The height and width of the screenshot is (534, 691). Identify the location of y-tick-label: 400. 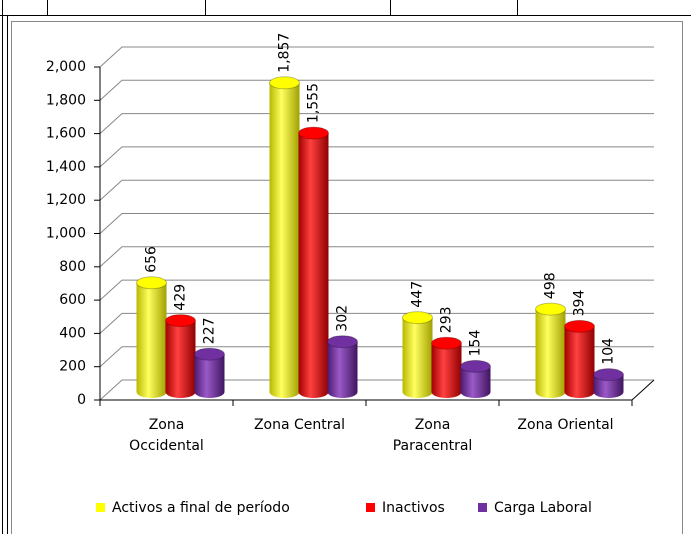
(72, 333).